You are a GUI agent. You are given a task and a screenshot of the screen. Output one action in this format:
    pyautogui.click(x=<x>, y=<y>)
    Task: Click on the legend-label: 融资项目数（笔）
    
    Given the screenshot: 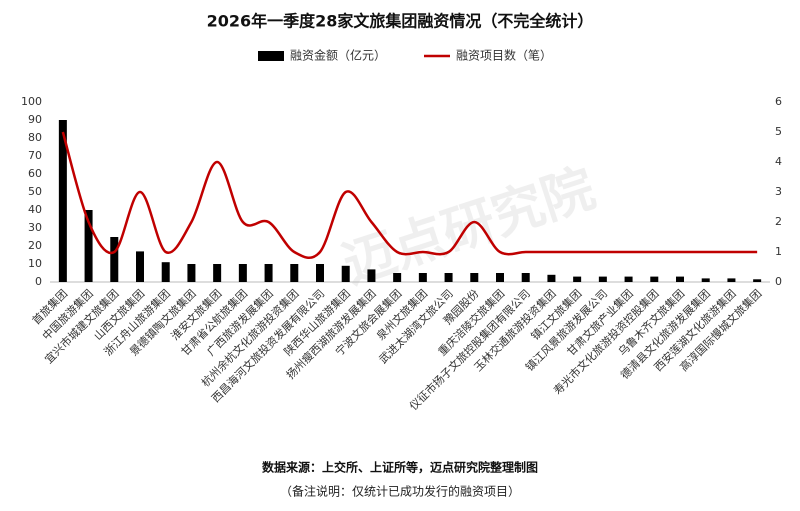 What is the action you would take?
    pyautogui.click(x=504, y=55)
    